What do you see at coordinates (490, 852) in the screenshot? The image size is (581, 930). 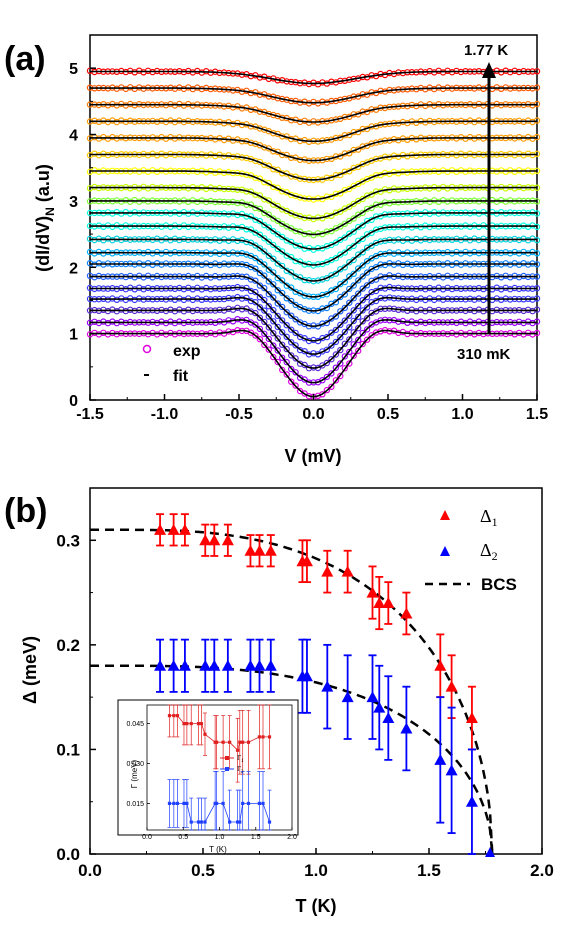 I see `tc-point` at bounding box center [490, 852].